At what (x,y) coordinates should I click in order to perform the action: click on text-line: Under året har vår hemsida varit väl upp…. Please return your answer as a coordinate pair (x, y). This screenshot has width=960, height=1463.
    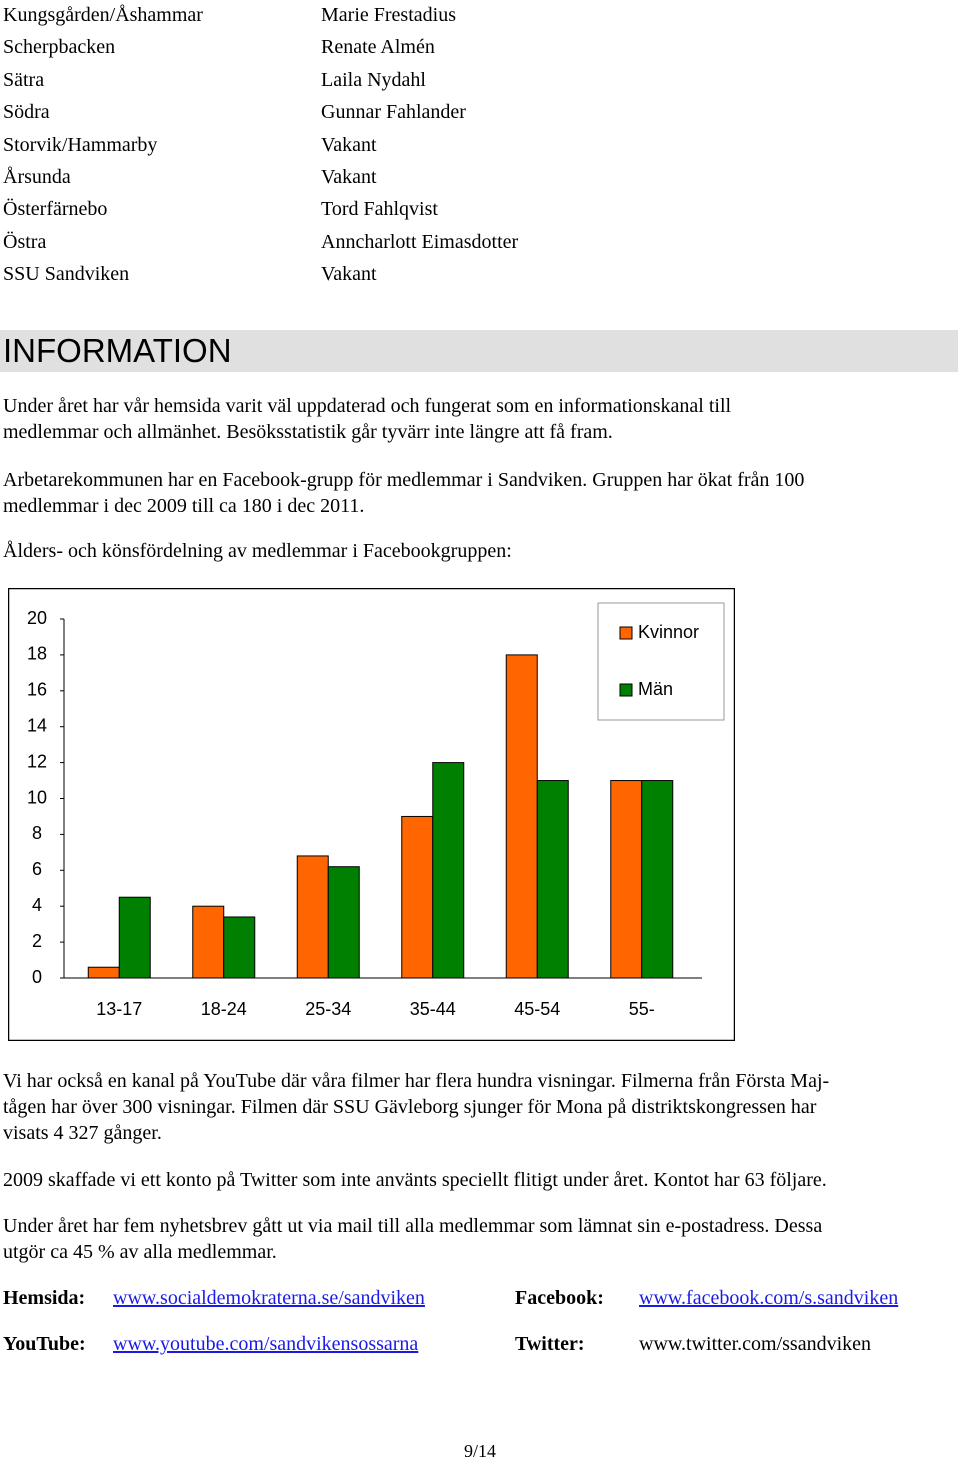
    Looking at the image, I should click on (367, 406).